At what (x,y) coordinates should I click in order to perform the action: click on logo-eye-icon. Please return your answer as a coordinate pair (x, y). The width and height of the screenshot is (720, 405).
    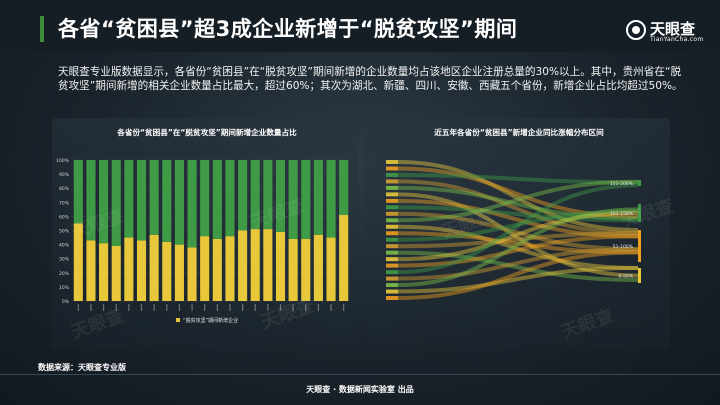
    Looking at the image, I should click on (636, 30).